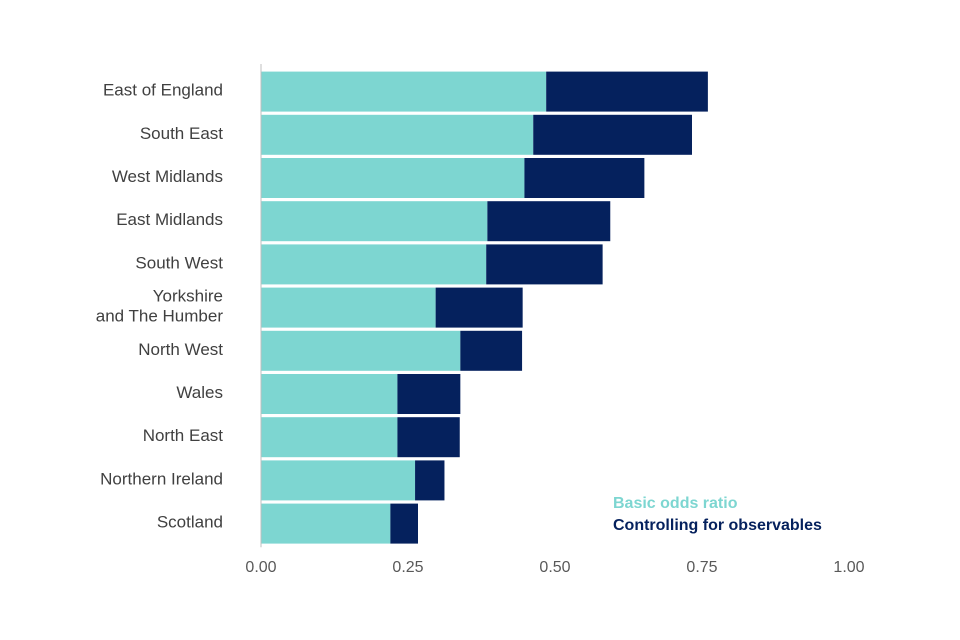  What do you see at coordinates (584, 178) in the screenshot?
I see `bar-west-midlands-controlled` at bounding box center [584, 178].